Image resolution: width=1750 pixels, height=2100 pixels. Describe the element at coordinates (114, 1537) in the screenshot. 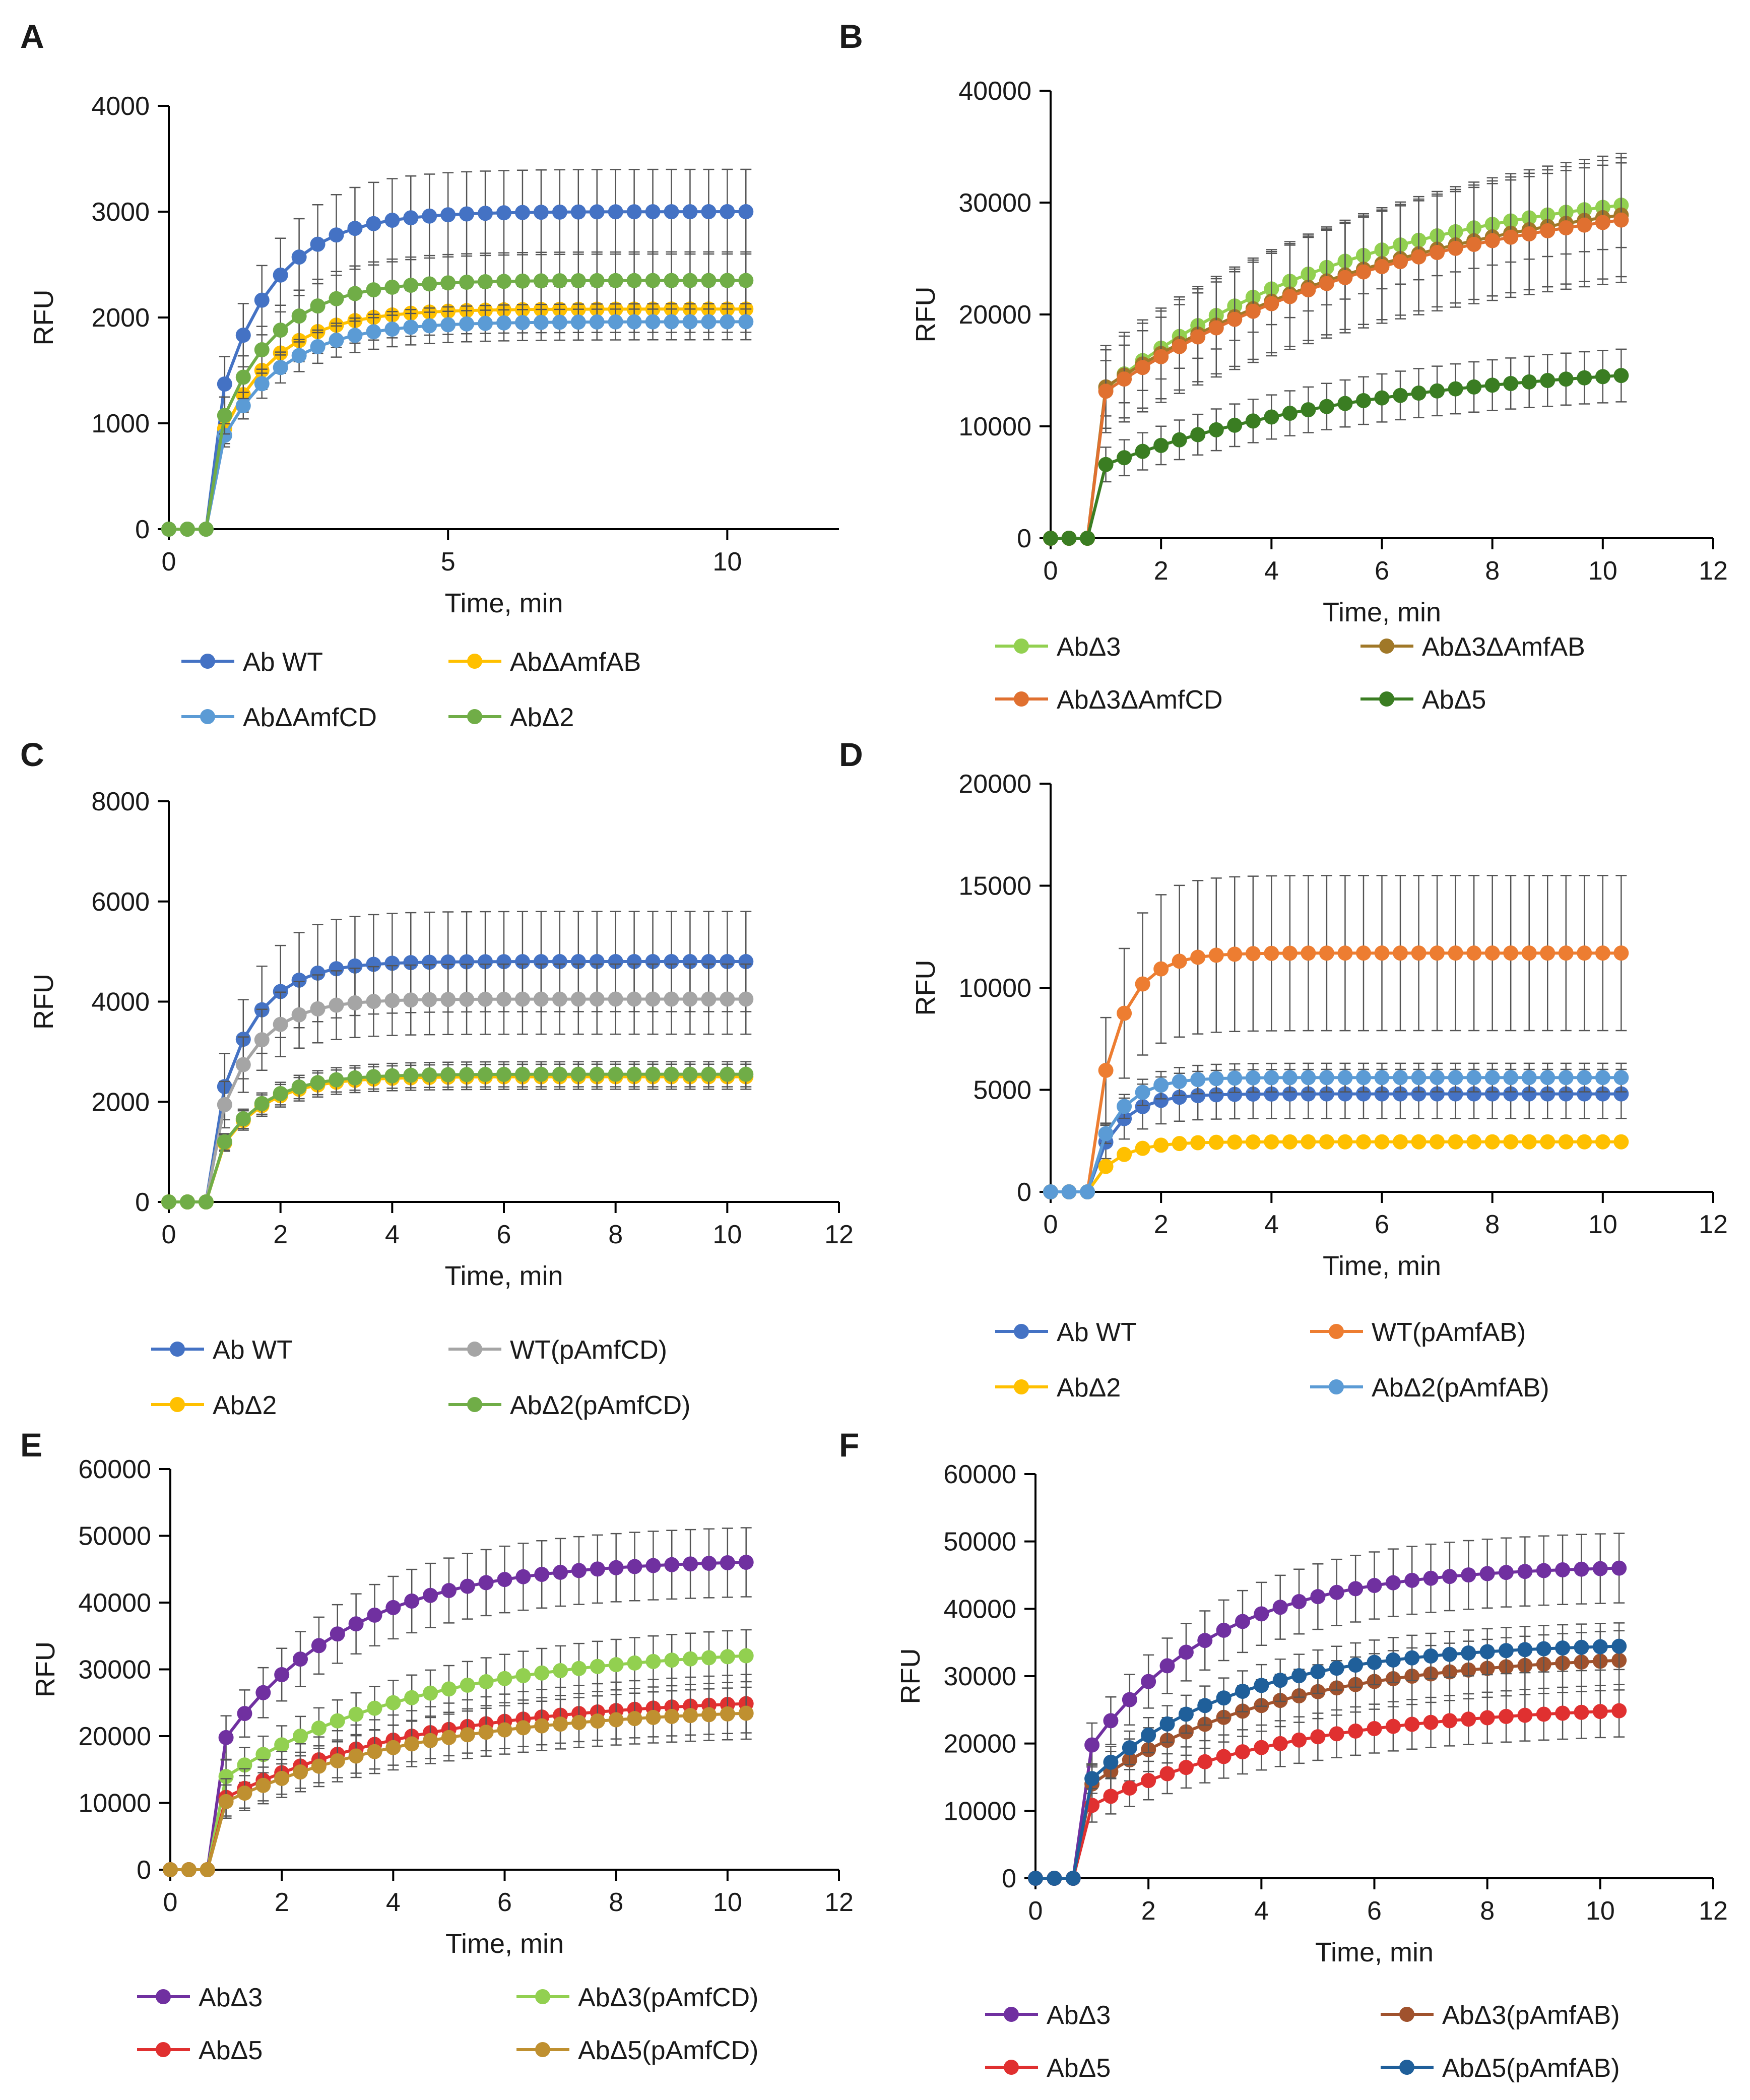

I see `y-tick-label: 50000` at that location.